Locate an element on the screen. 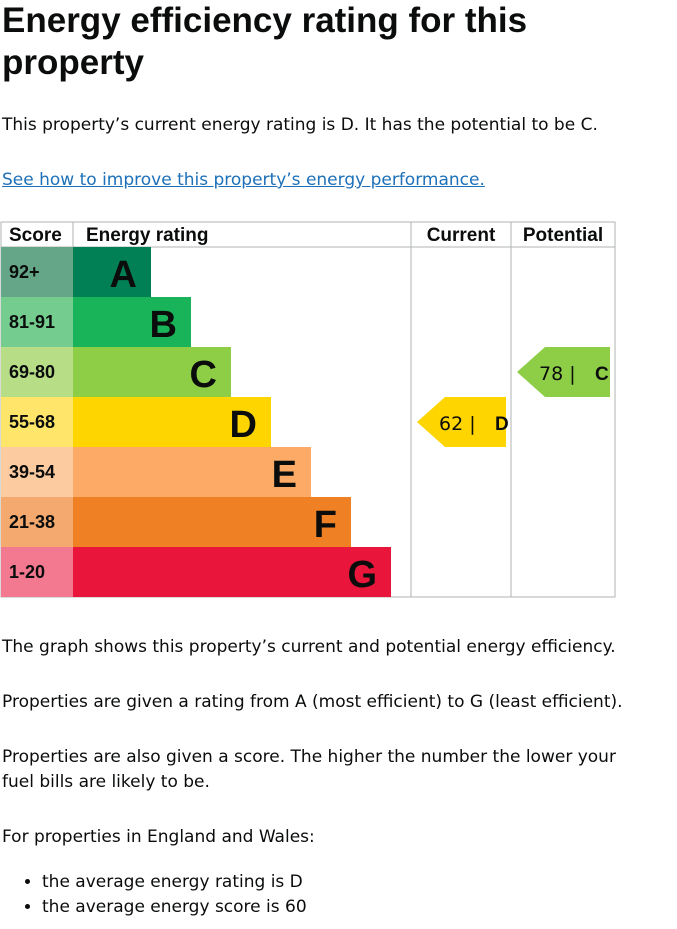  rating-letter-d: D is located at coordinates (243, 425).